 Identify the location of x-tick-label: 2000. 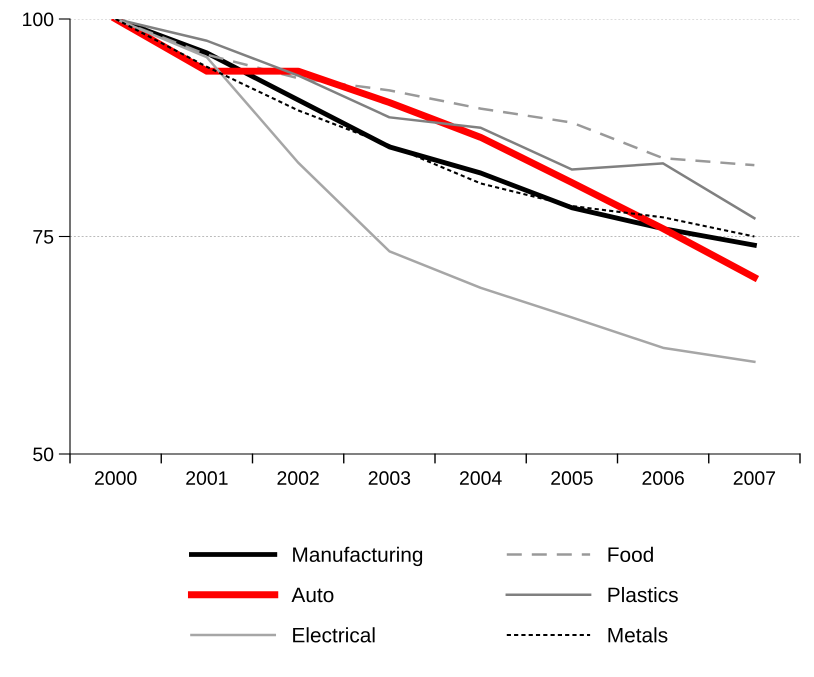
(115, 478).